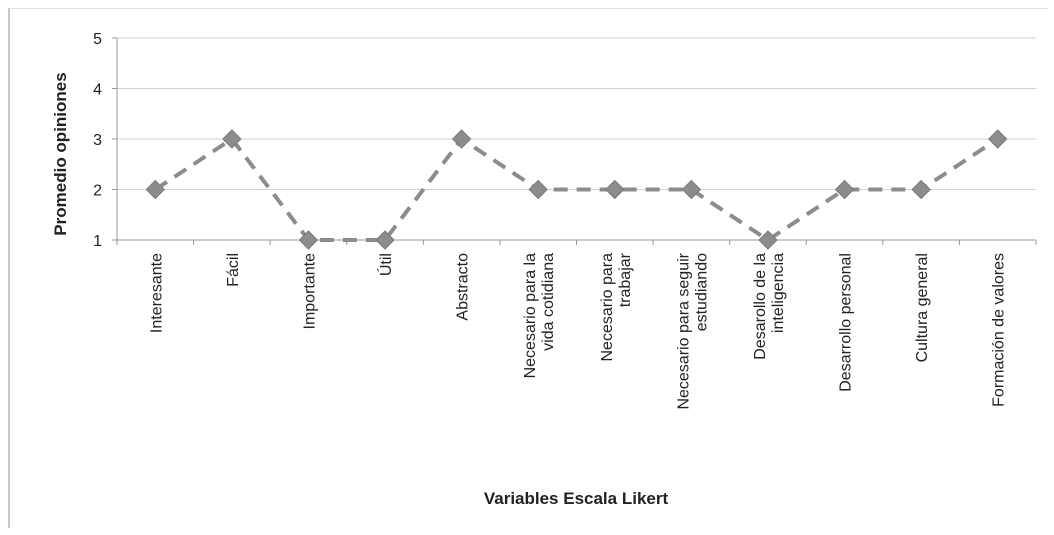 This screenshot has width=1054, height=535. I want to click on x-tick-label: Fácil, so click(233, 270).